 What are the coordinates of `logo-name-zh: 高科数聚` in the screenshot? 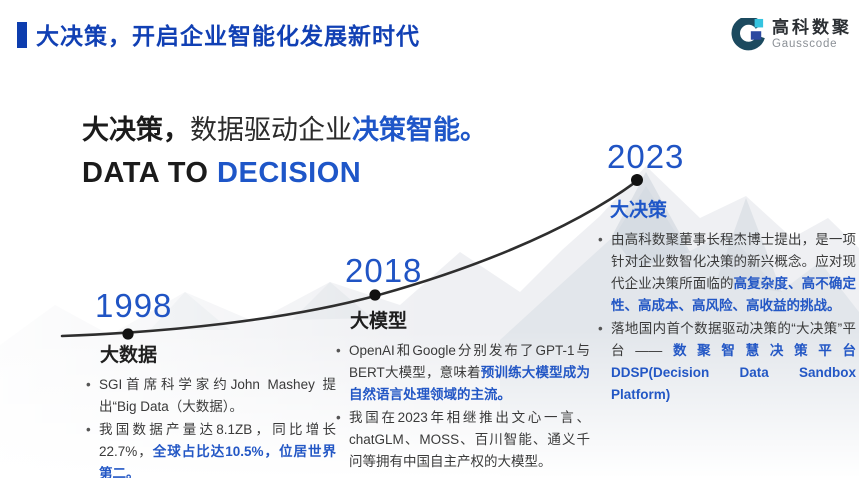 It's located at (812, 27).